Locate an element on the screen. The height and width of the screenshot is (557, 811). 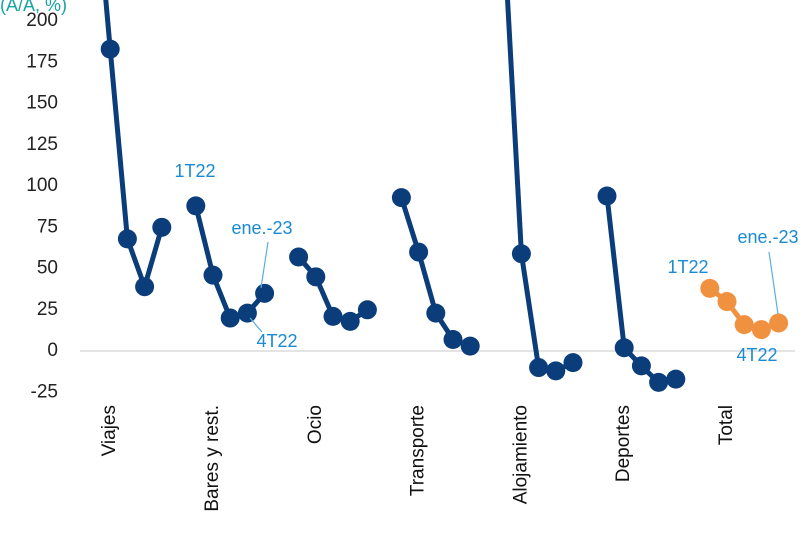
y-tick-label: 25 is located at coordinates (47, 309).